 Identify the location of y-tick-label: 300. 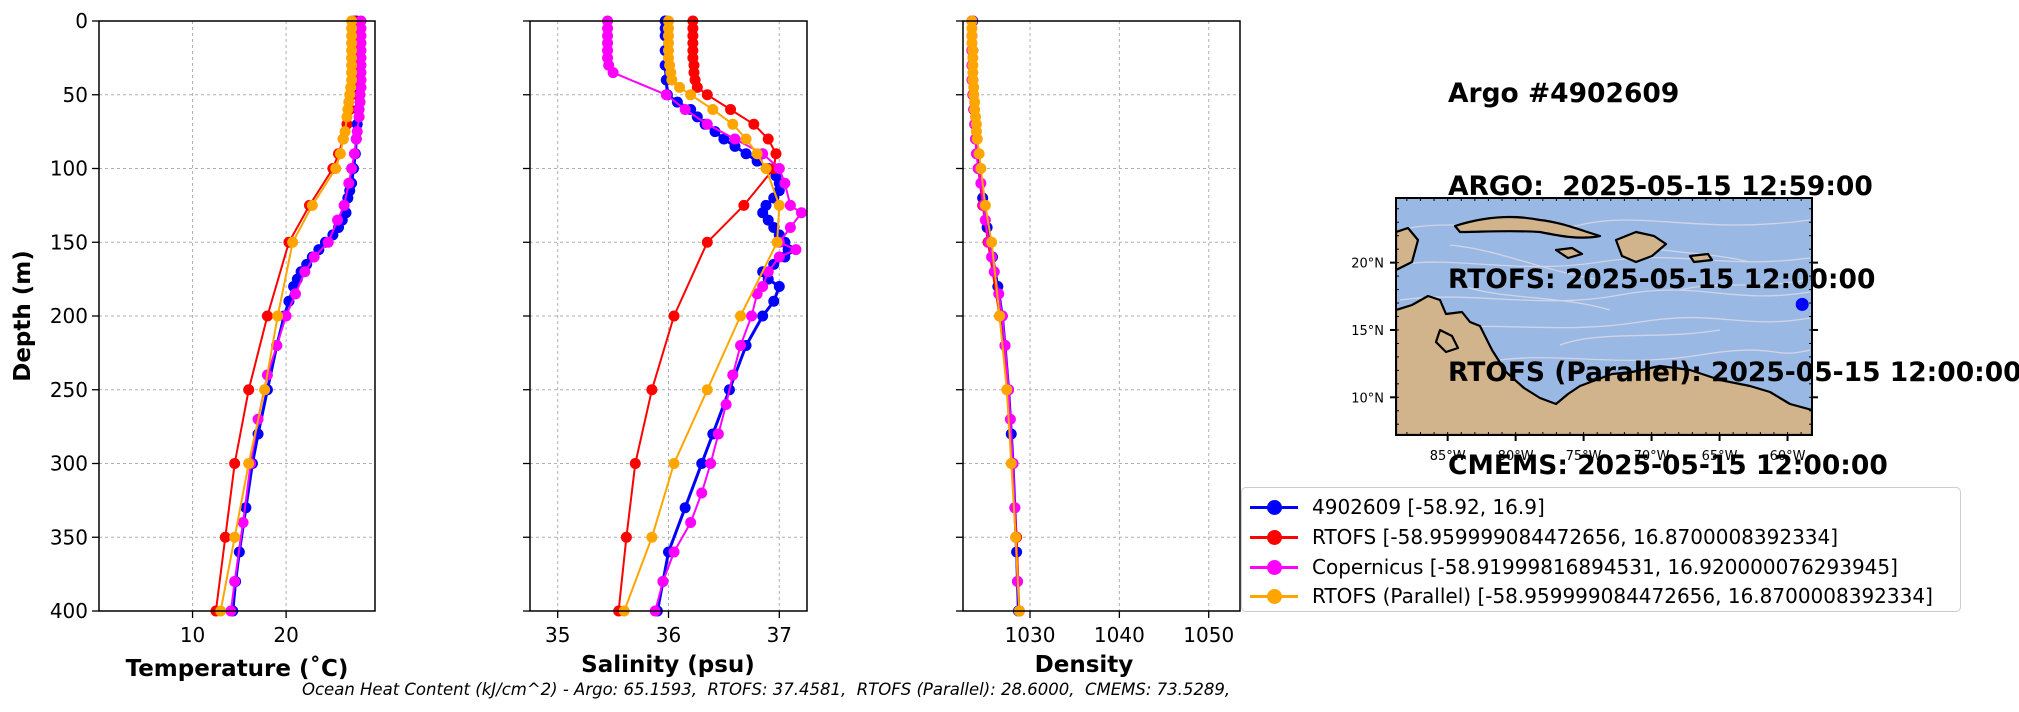
(69, 464).